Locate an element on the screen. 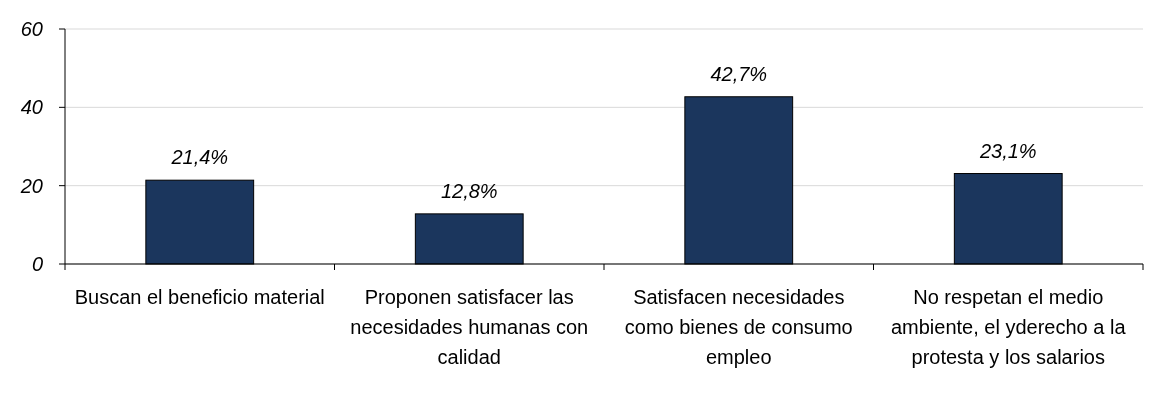 This screenshot has height=414, width=1155. y-tick-label: 0 is located at coordinates (37, 264).